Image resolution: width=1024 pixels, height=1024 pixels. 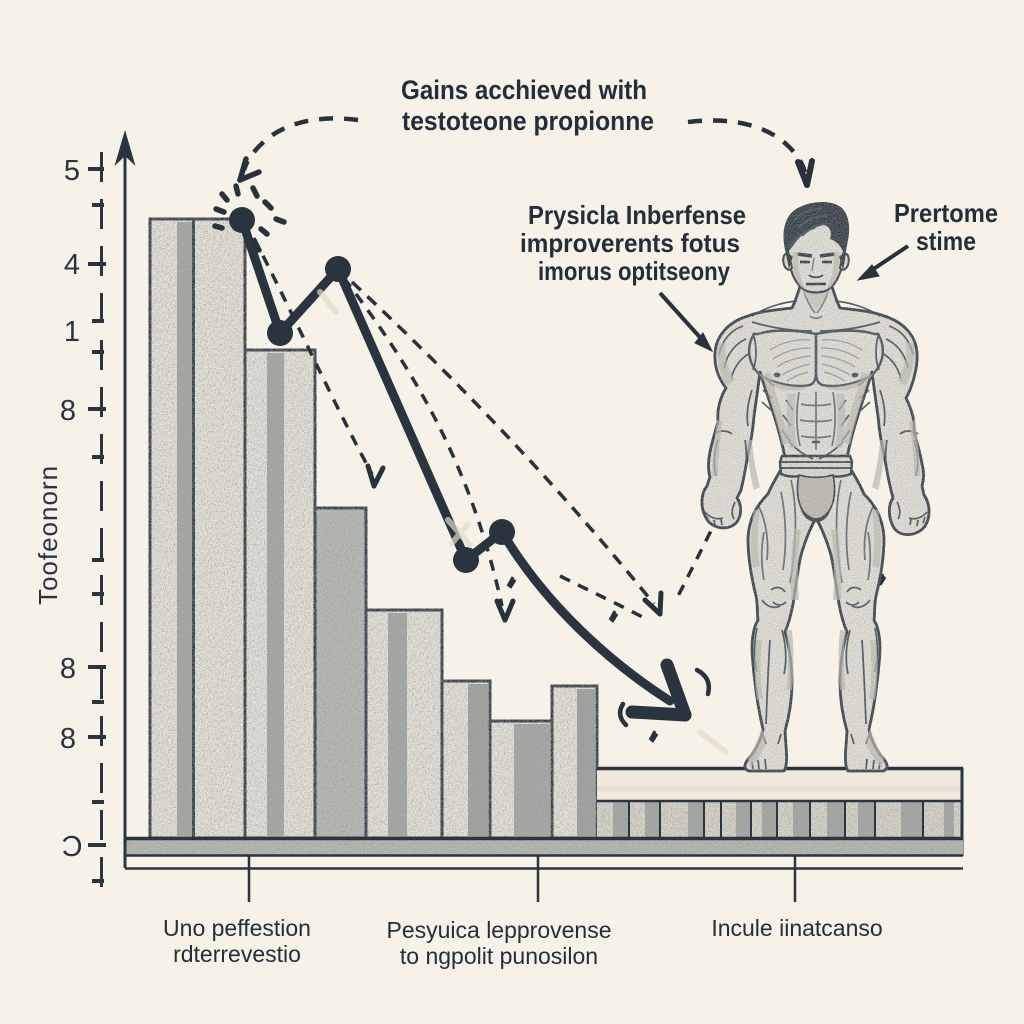 What do you see at coordinates (237, 928) in the screenshot?
I see `svg-text: Uno peffestion` at bounding box center [237, 928].